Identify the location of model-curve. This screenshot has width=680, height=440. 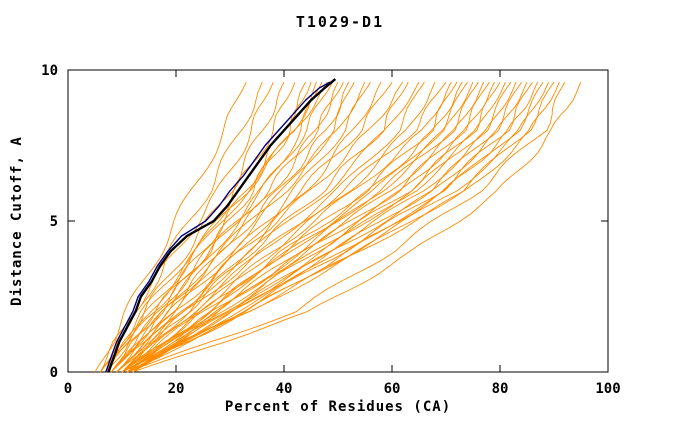
(170, 227).